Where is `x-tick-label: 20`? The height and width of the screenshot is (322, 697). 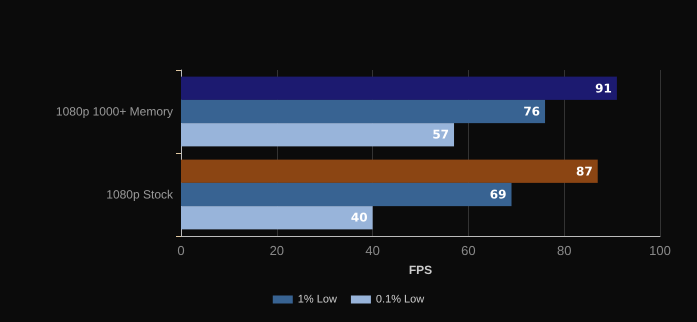
x-tick-label: 20 is located at coordinates (277, 250).